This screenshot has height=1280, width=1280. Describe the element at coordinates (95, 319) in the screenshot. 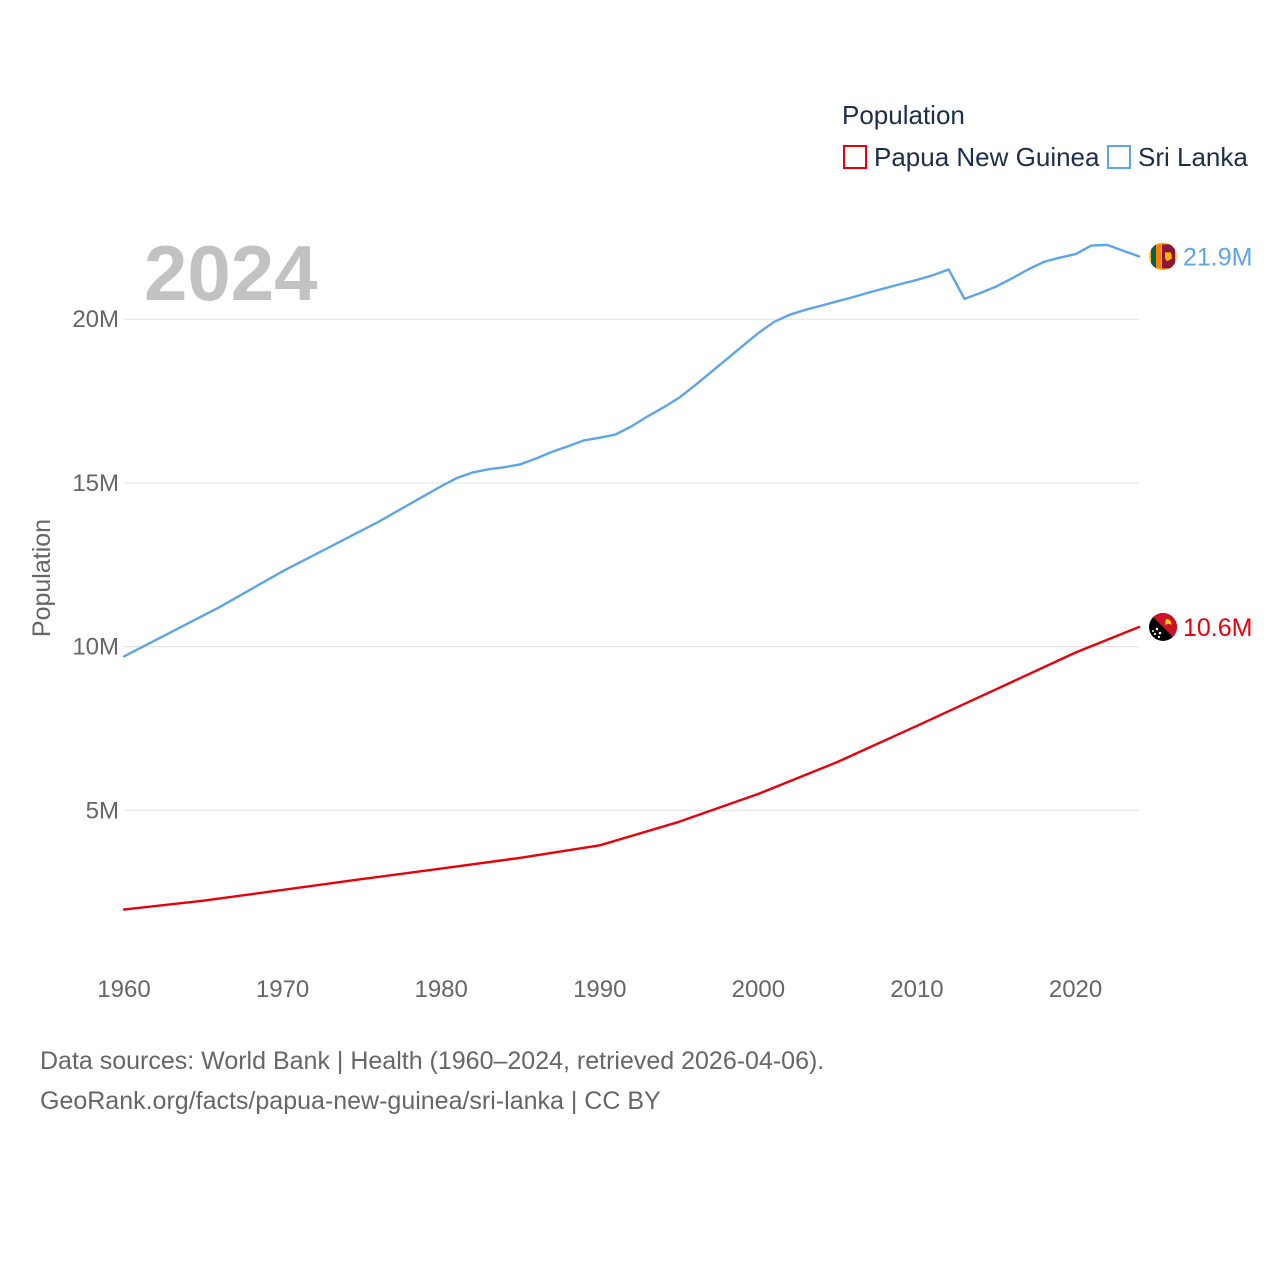

I see `y-tick-label: 20M` at that location.